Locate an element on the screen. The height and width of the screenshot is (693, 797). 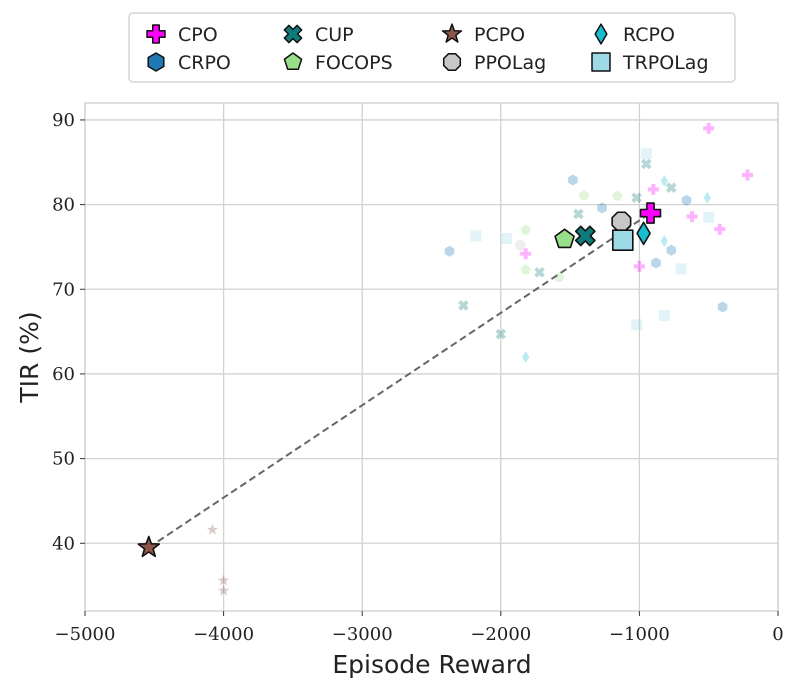
x-tick-label: 0 is located at coordinates (777, 634).